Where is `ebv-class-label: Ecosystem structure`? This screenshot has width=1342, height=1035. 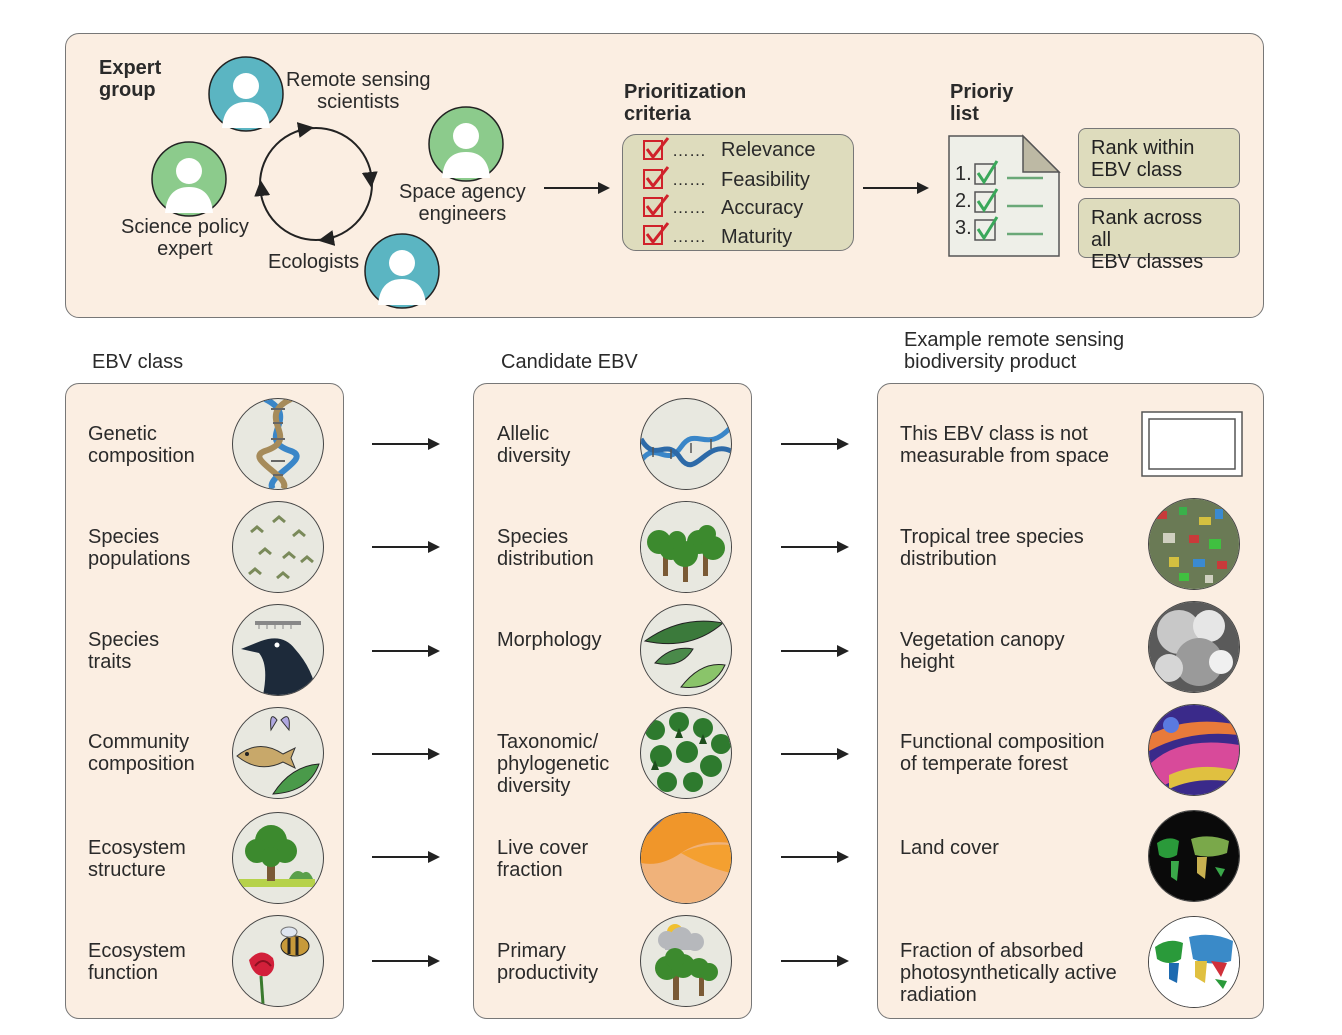
ebv-class-label: Ecosystem structure is located at coordinates (137, 859).